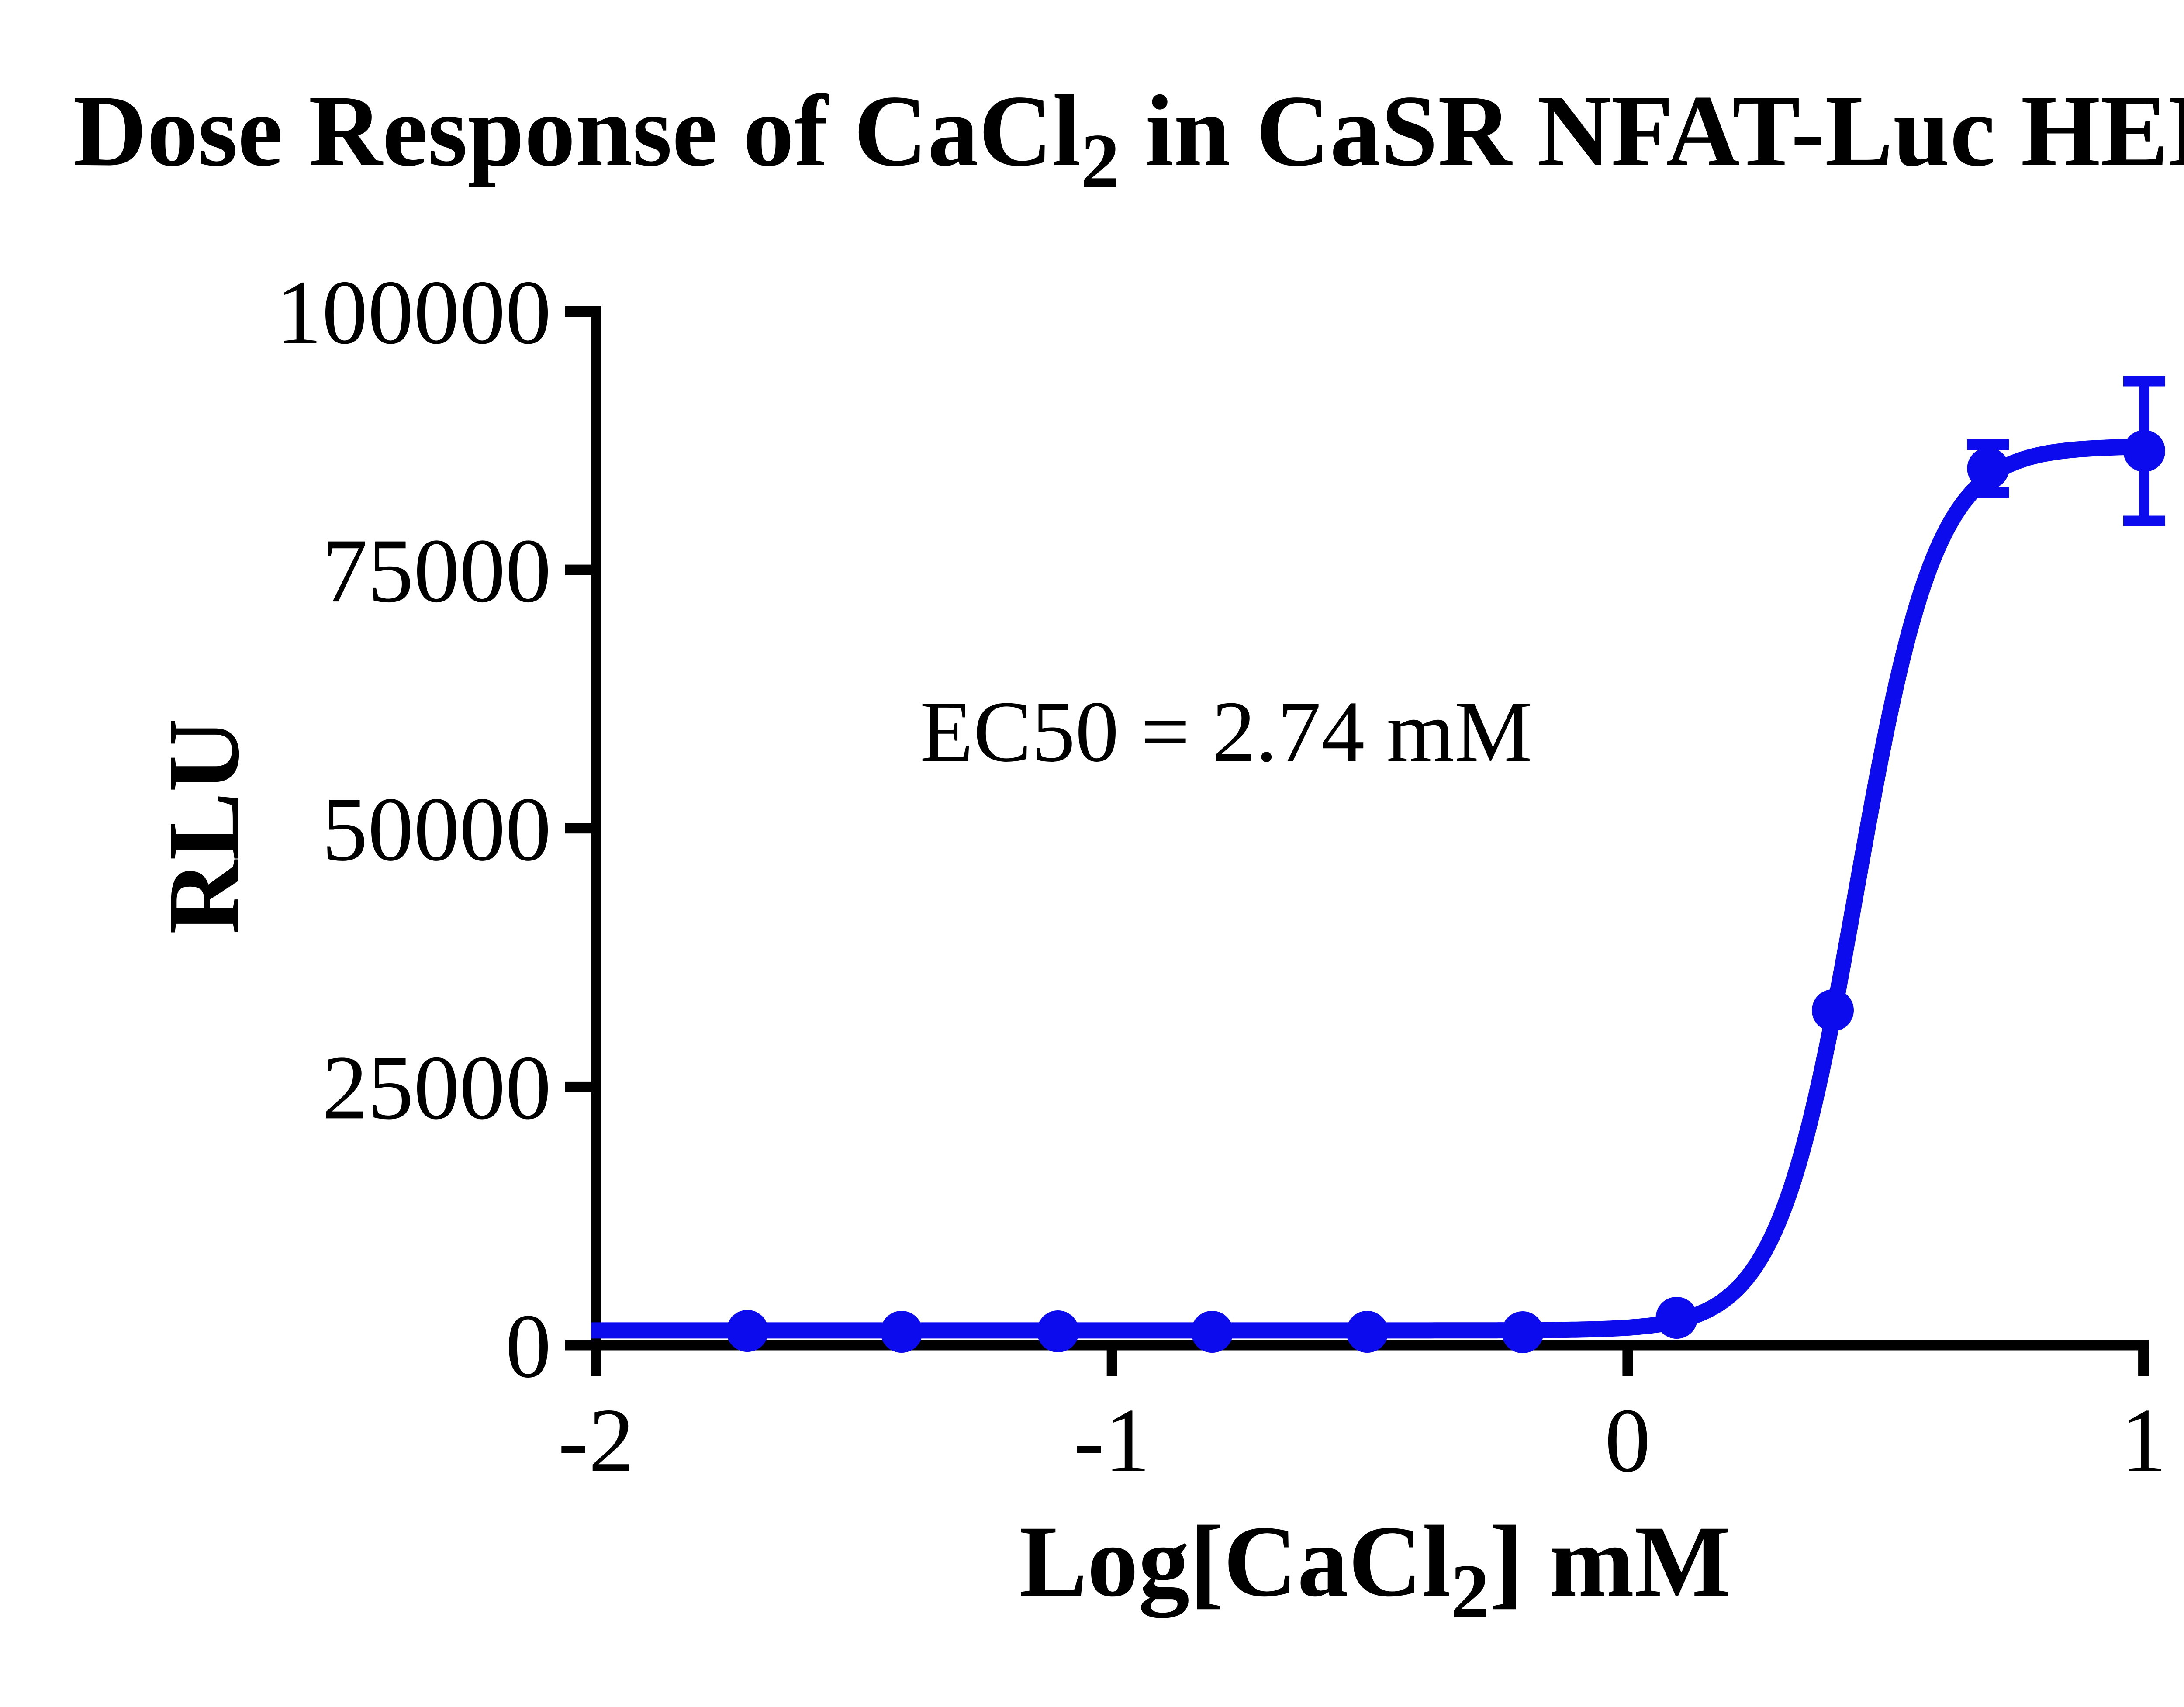 This screenshot has height=1707, width=2184. Describe the element at coordinates (413, 312) in the screenshot. I see `svg-text: 100000` at that location.